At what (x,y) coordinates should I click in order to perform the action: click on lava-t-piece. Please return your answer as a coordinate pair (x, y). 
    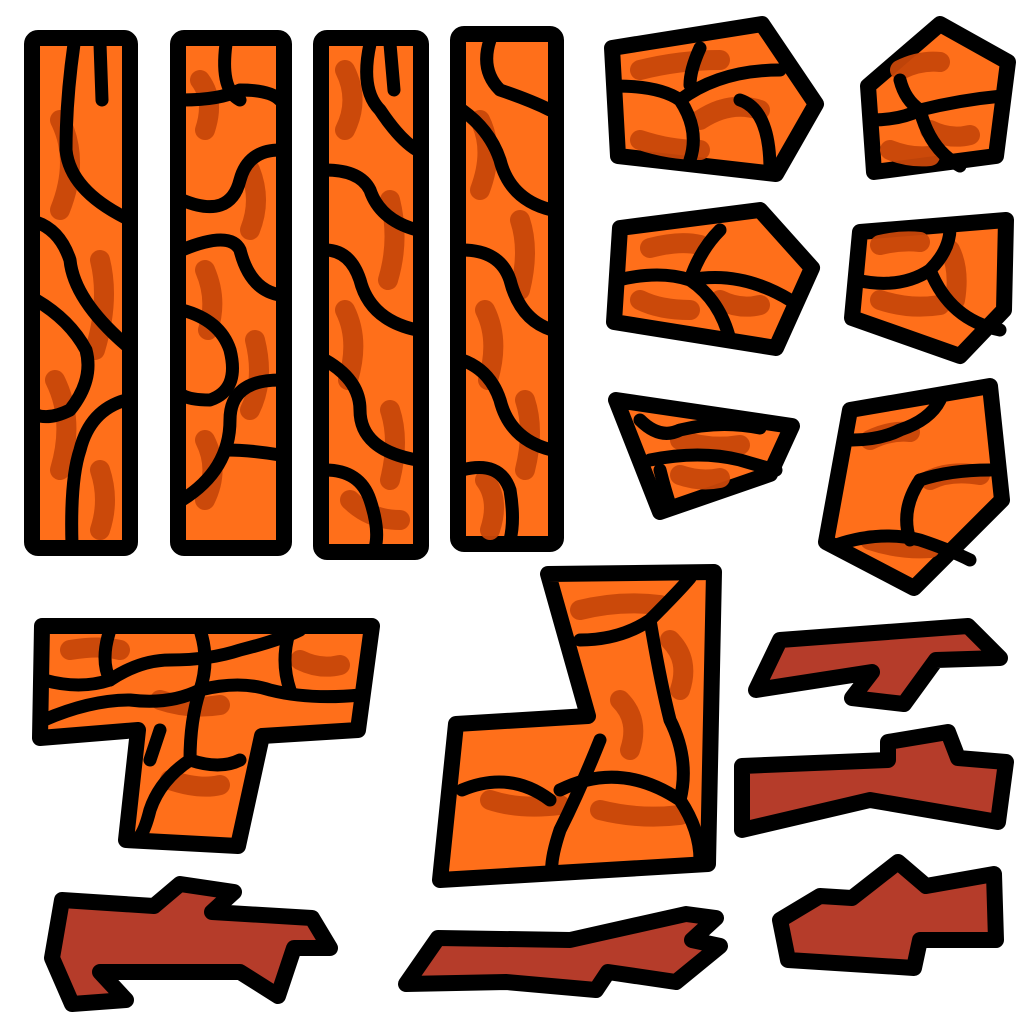
    Looking at the image, I should click on (206, 736).